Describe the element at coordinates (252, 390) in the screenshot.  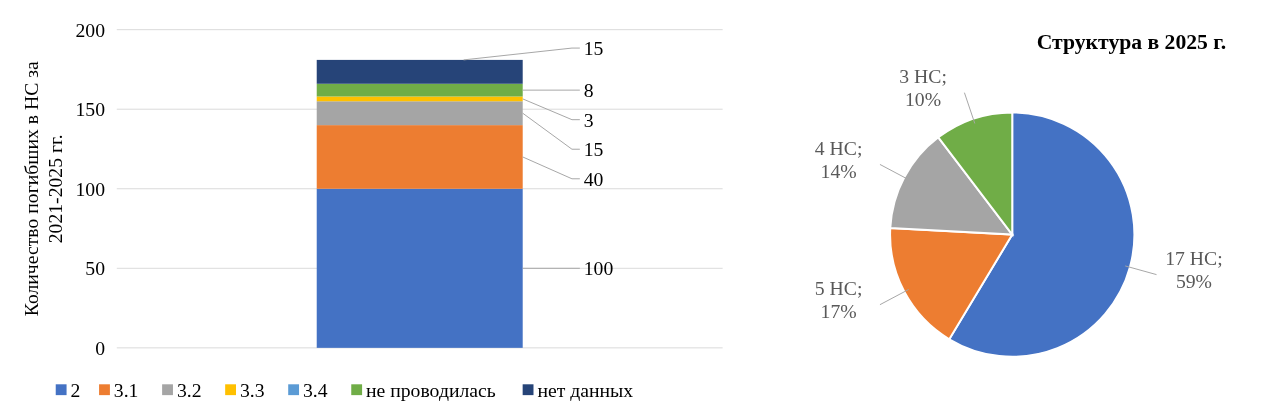
I see `legend-label: 3.3` at that location.